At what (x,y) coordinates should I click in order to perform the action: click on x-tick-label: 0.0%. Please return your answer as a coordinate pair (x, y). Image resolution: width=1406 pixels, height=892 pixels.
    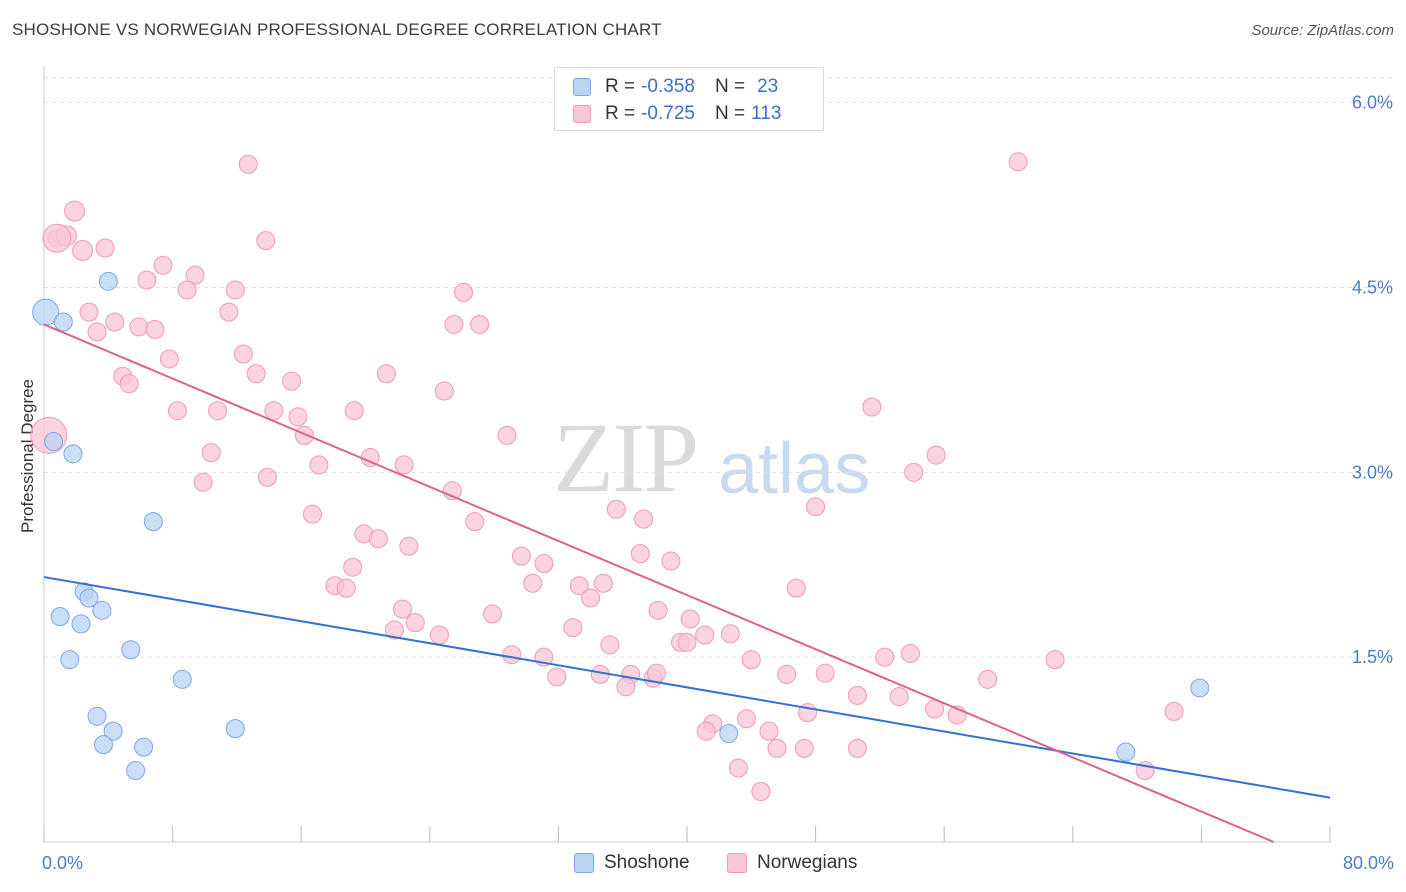
    Looking at the image, I should click on (62, 863).